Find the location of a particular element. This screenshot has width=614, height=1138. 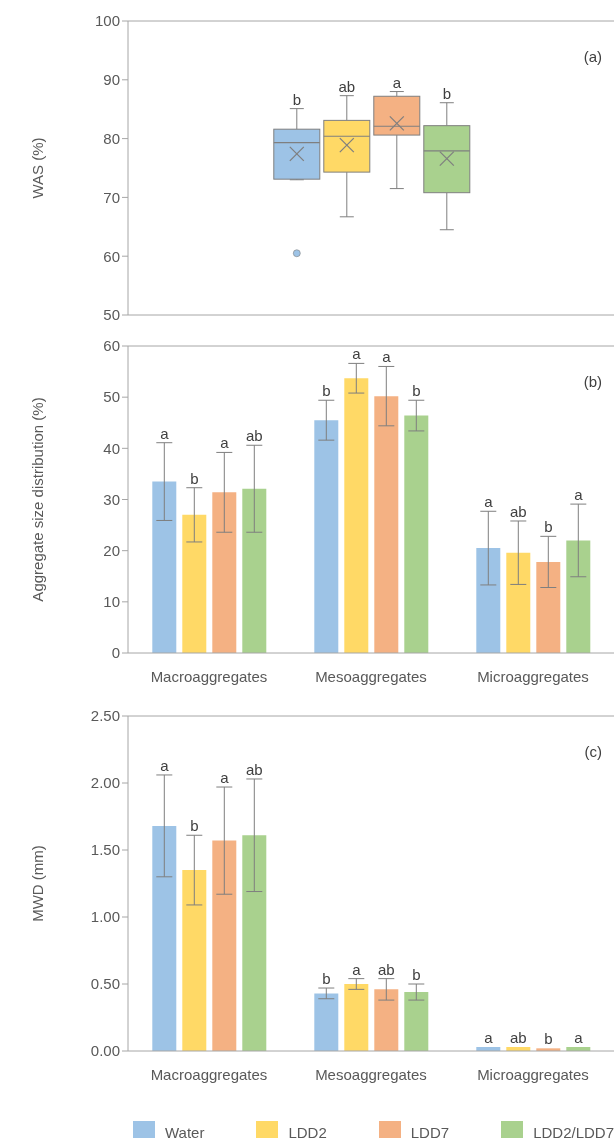

y-tick-label: 0.50 is located at coordinates (105, 984).